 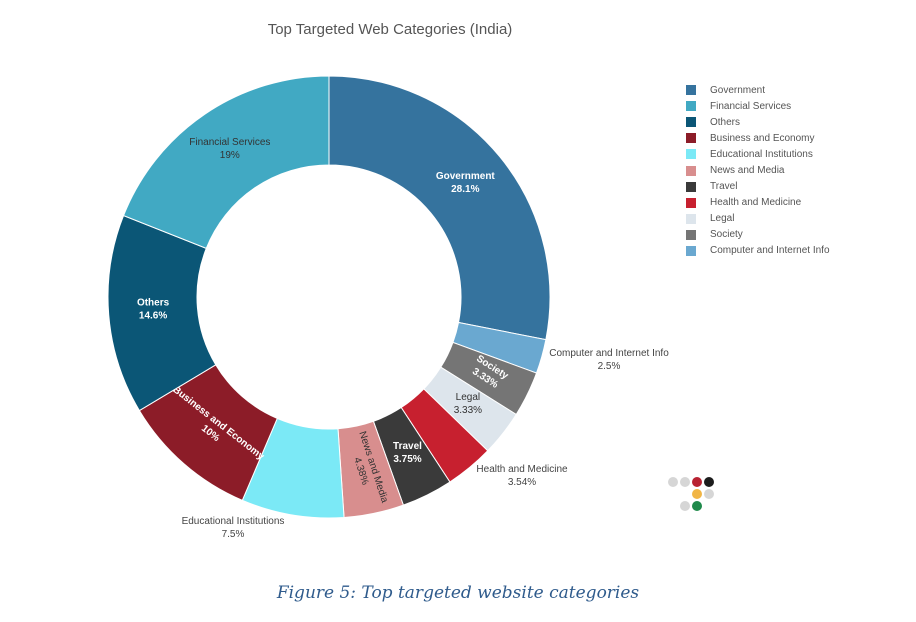 I want to click on legend-item-legal: Legal, so click(x=758, y=219).